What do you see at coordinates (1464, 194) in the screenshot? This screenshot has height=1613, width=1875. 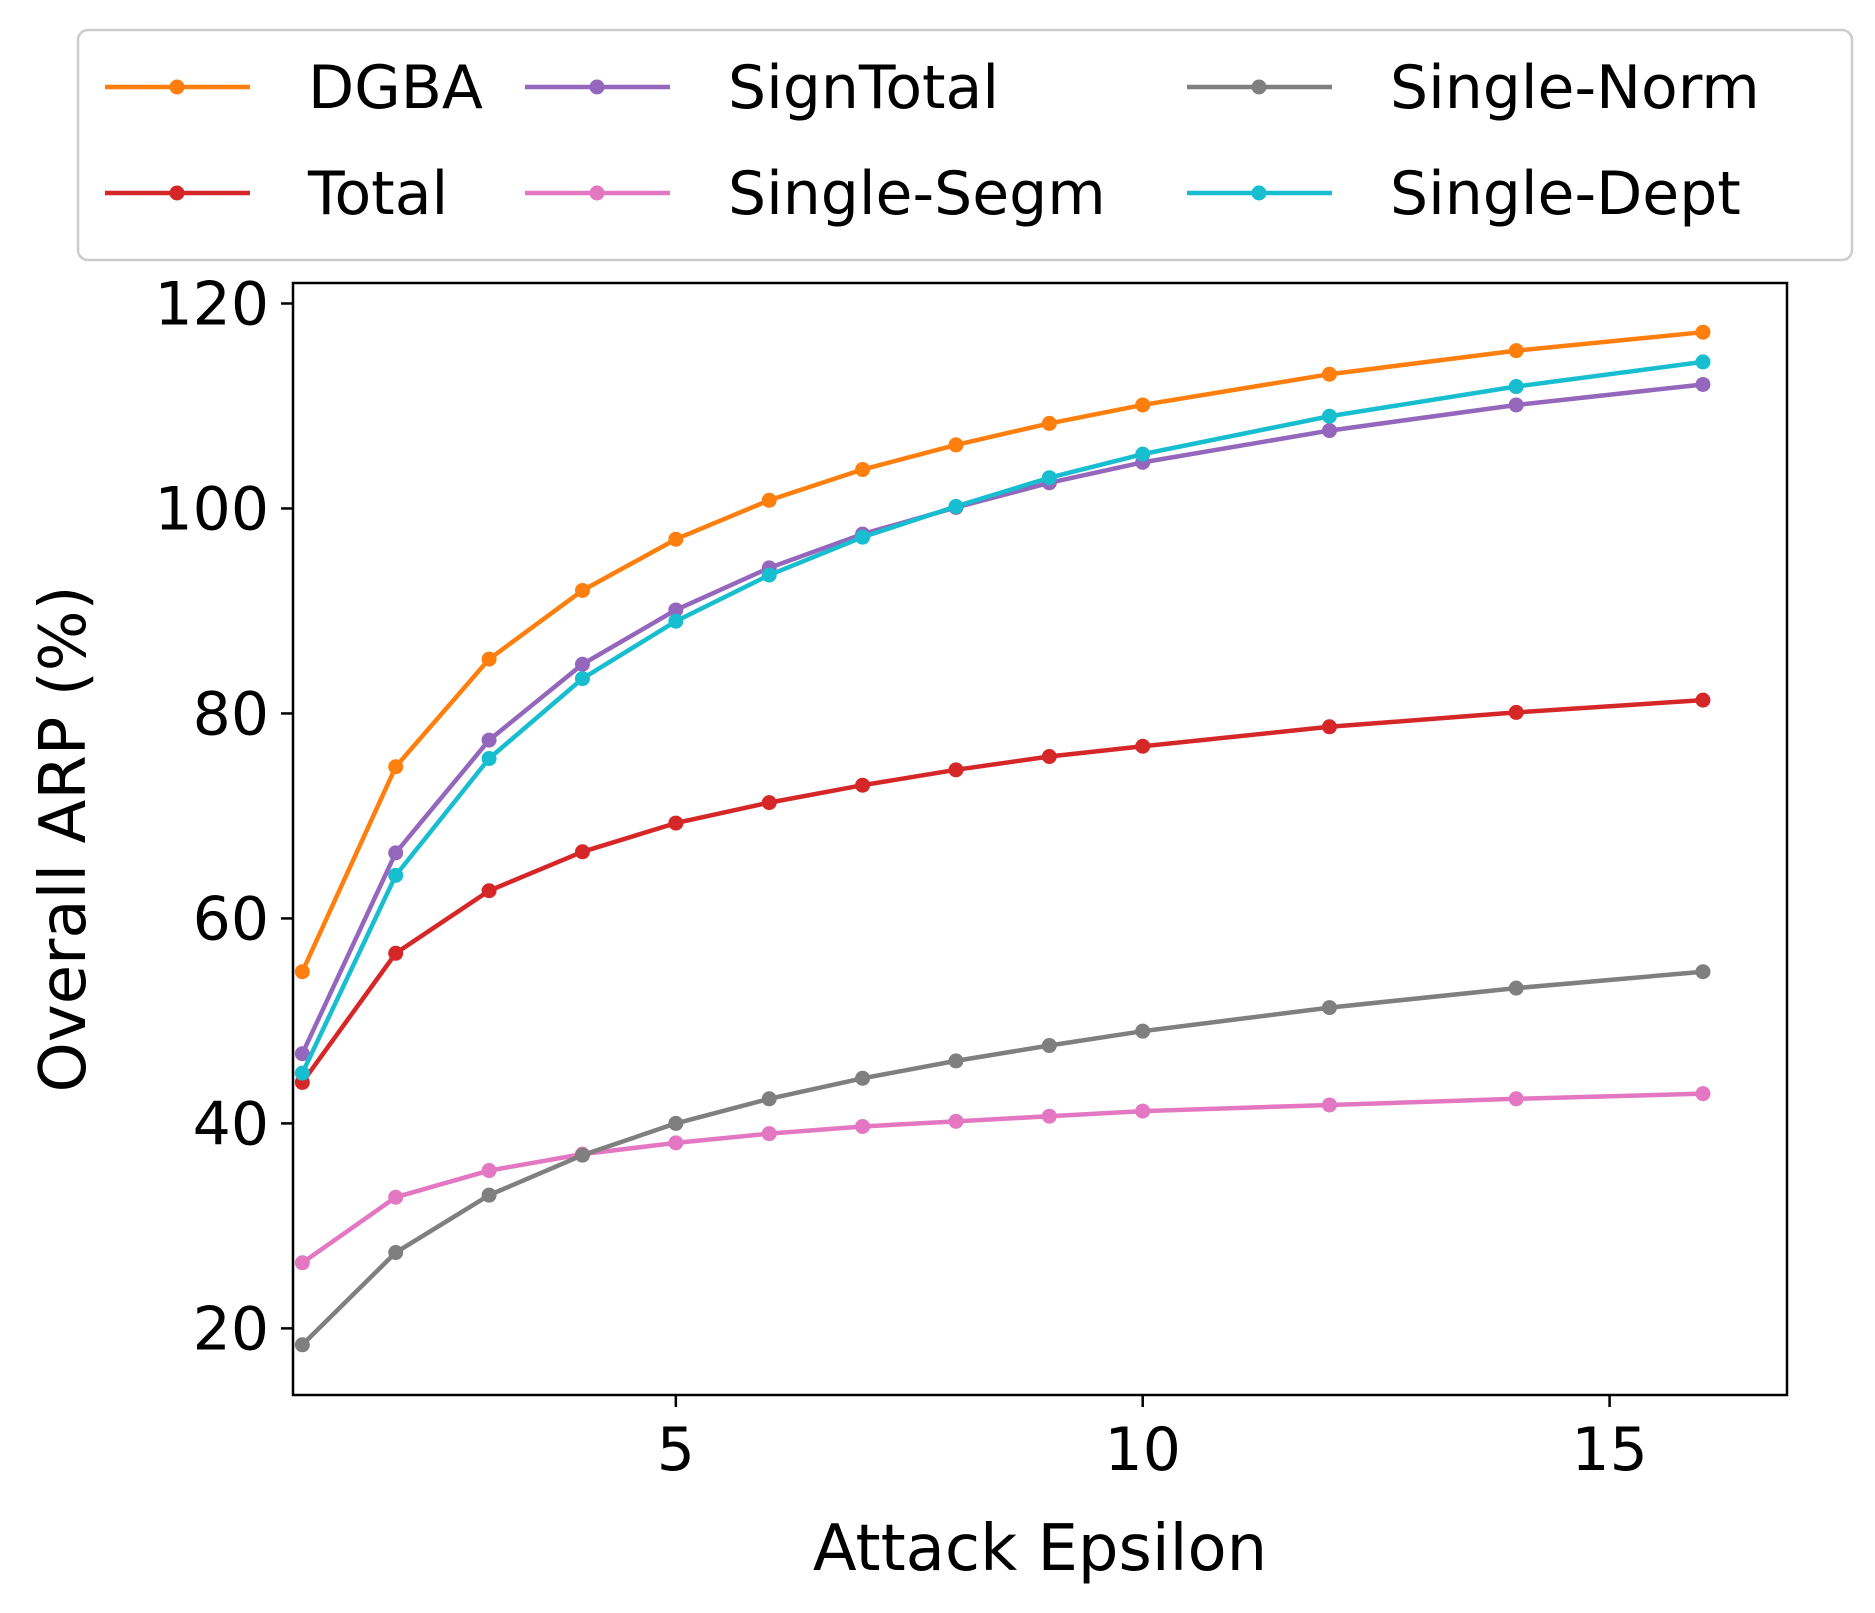 I see `legend-entry-single-dept: Single-Dept` at bounding box center [1464, 194].